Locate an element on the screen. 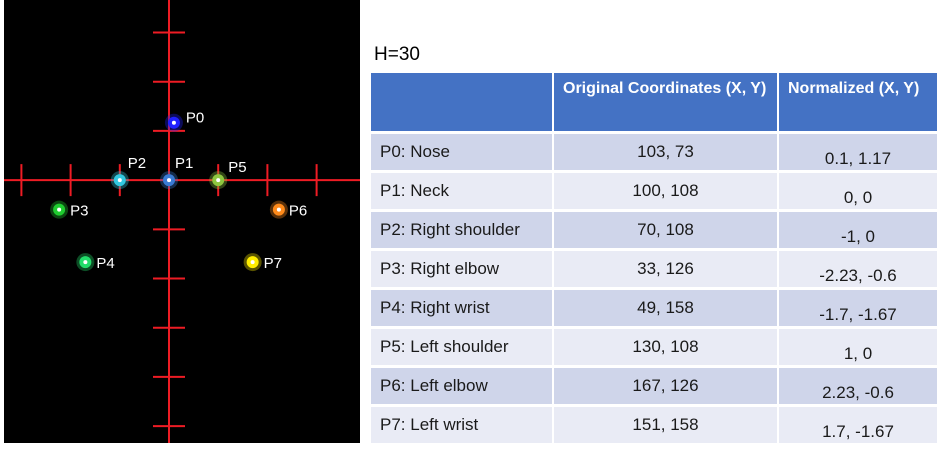  header-original: Original Coordinates (X, Y) is located at coordinates (666, 103).